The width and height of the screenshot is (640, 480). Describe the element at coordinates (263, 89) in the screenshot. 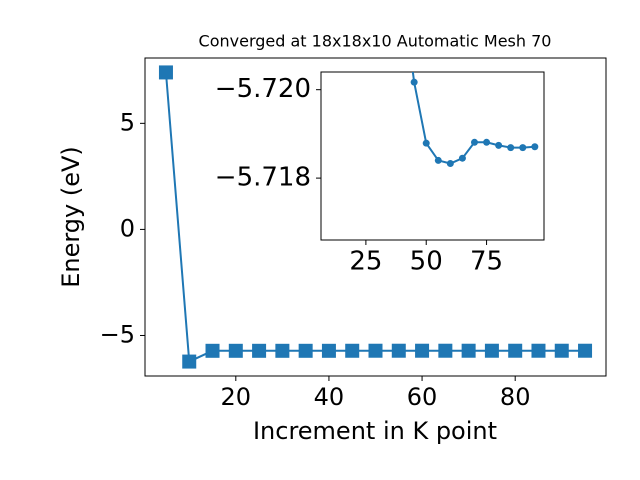

I see `y-tick-label: −5.720` at that location.